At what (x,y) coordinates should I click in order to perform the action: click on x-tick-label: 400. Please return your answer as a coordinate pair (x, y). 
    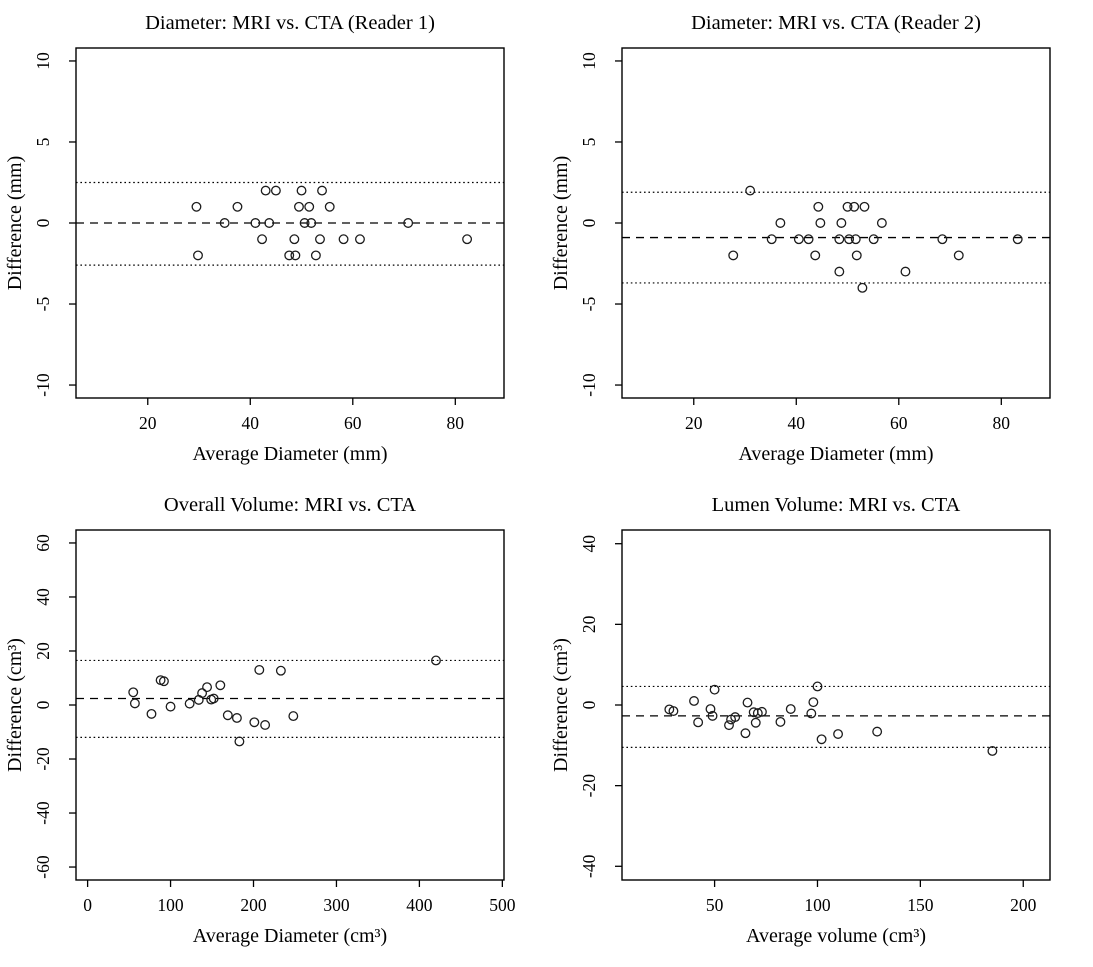
    Looking at the image, I should click on (419, 905).